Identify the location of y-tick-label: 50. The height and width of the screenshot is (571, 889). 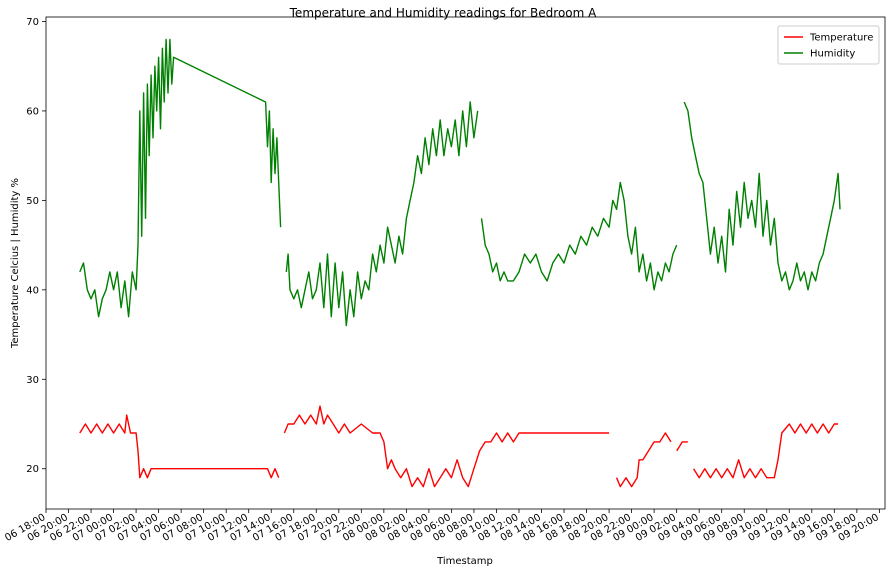
(32, 201).